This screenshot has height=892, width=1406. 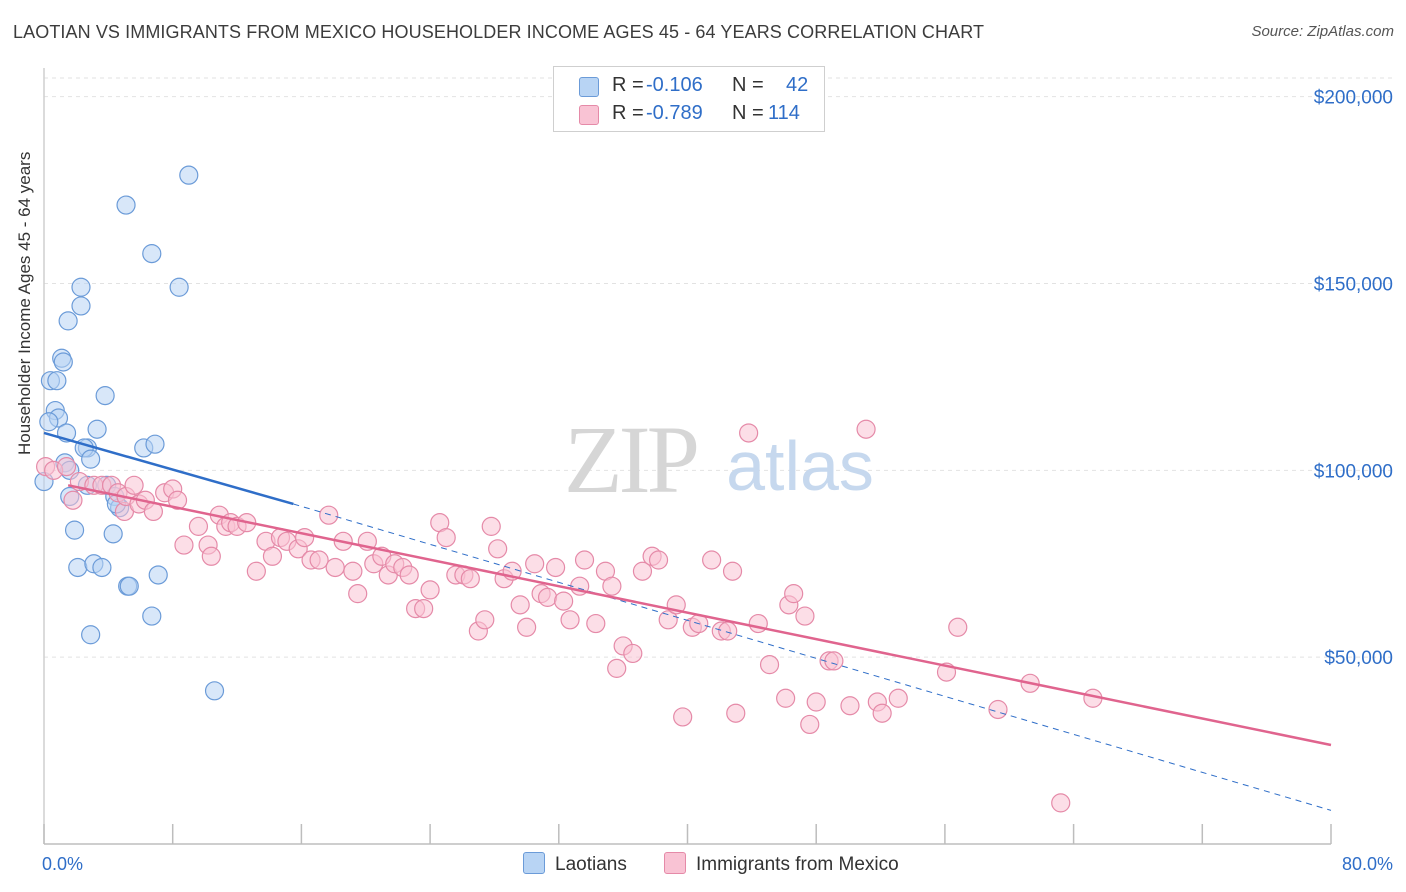 I want to click on y-tick-labels: $50,000 $100,000 $150,000 $200,000, so click(x=1353, y=378).